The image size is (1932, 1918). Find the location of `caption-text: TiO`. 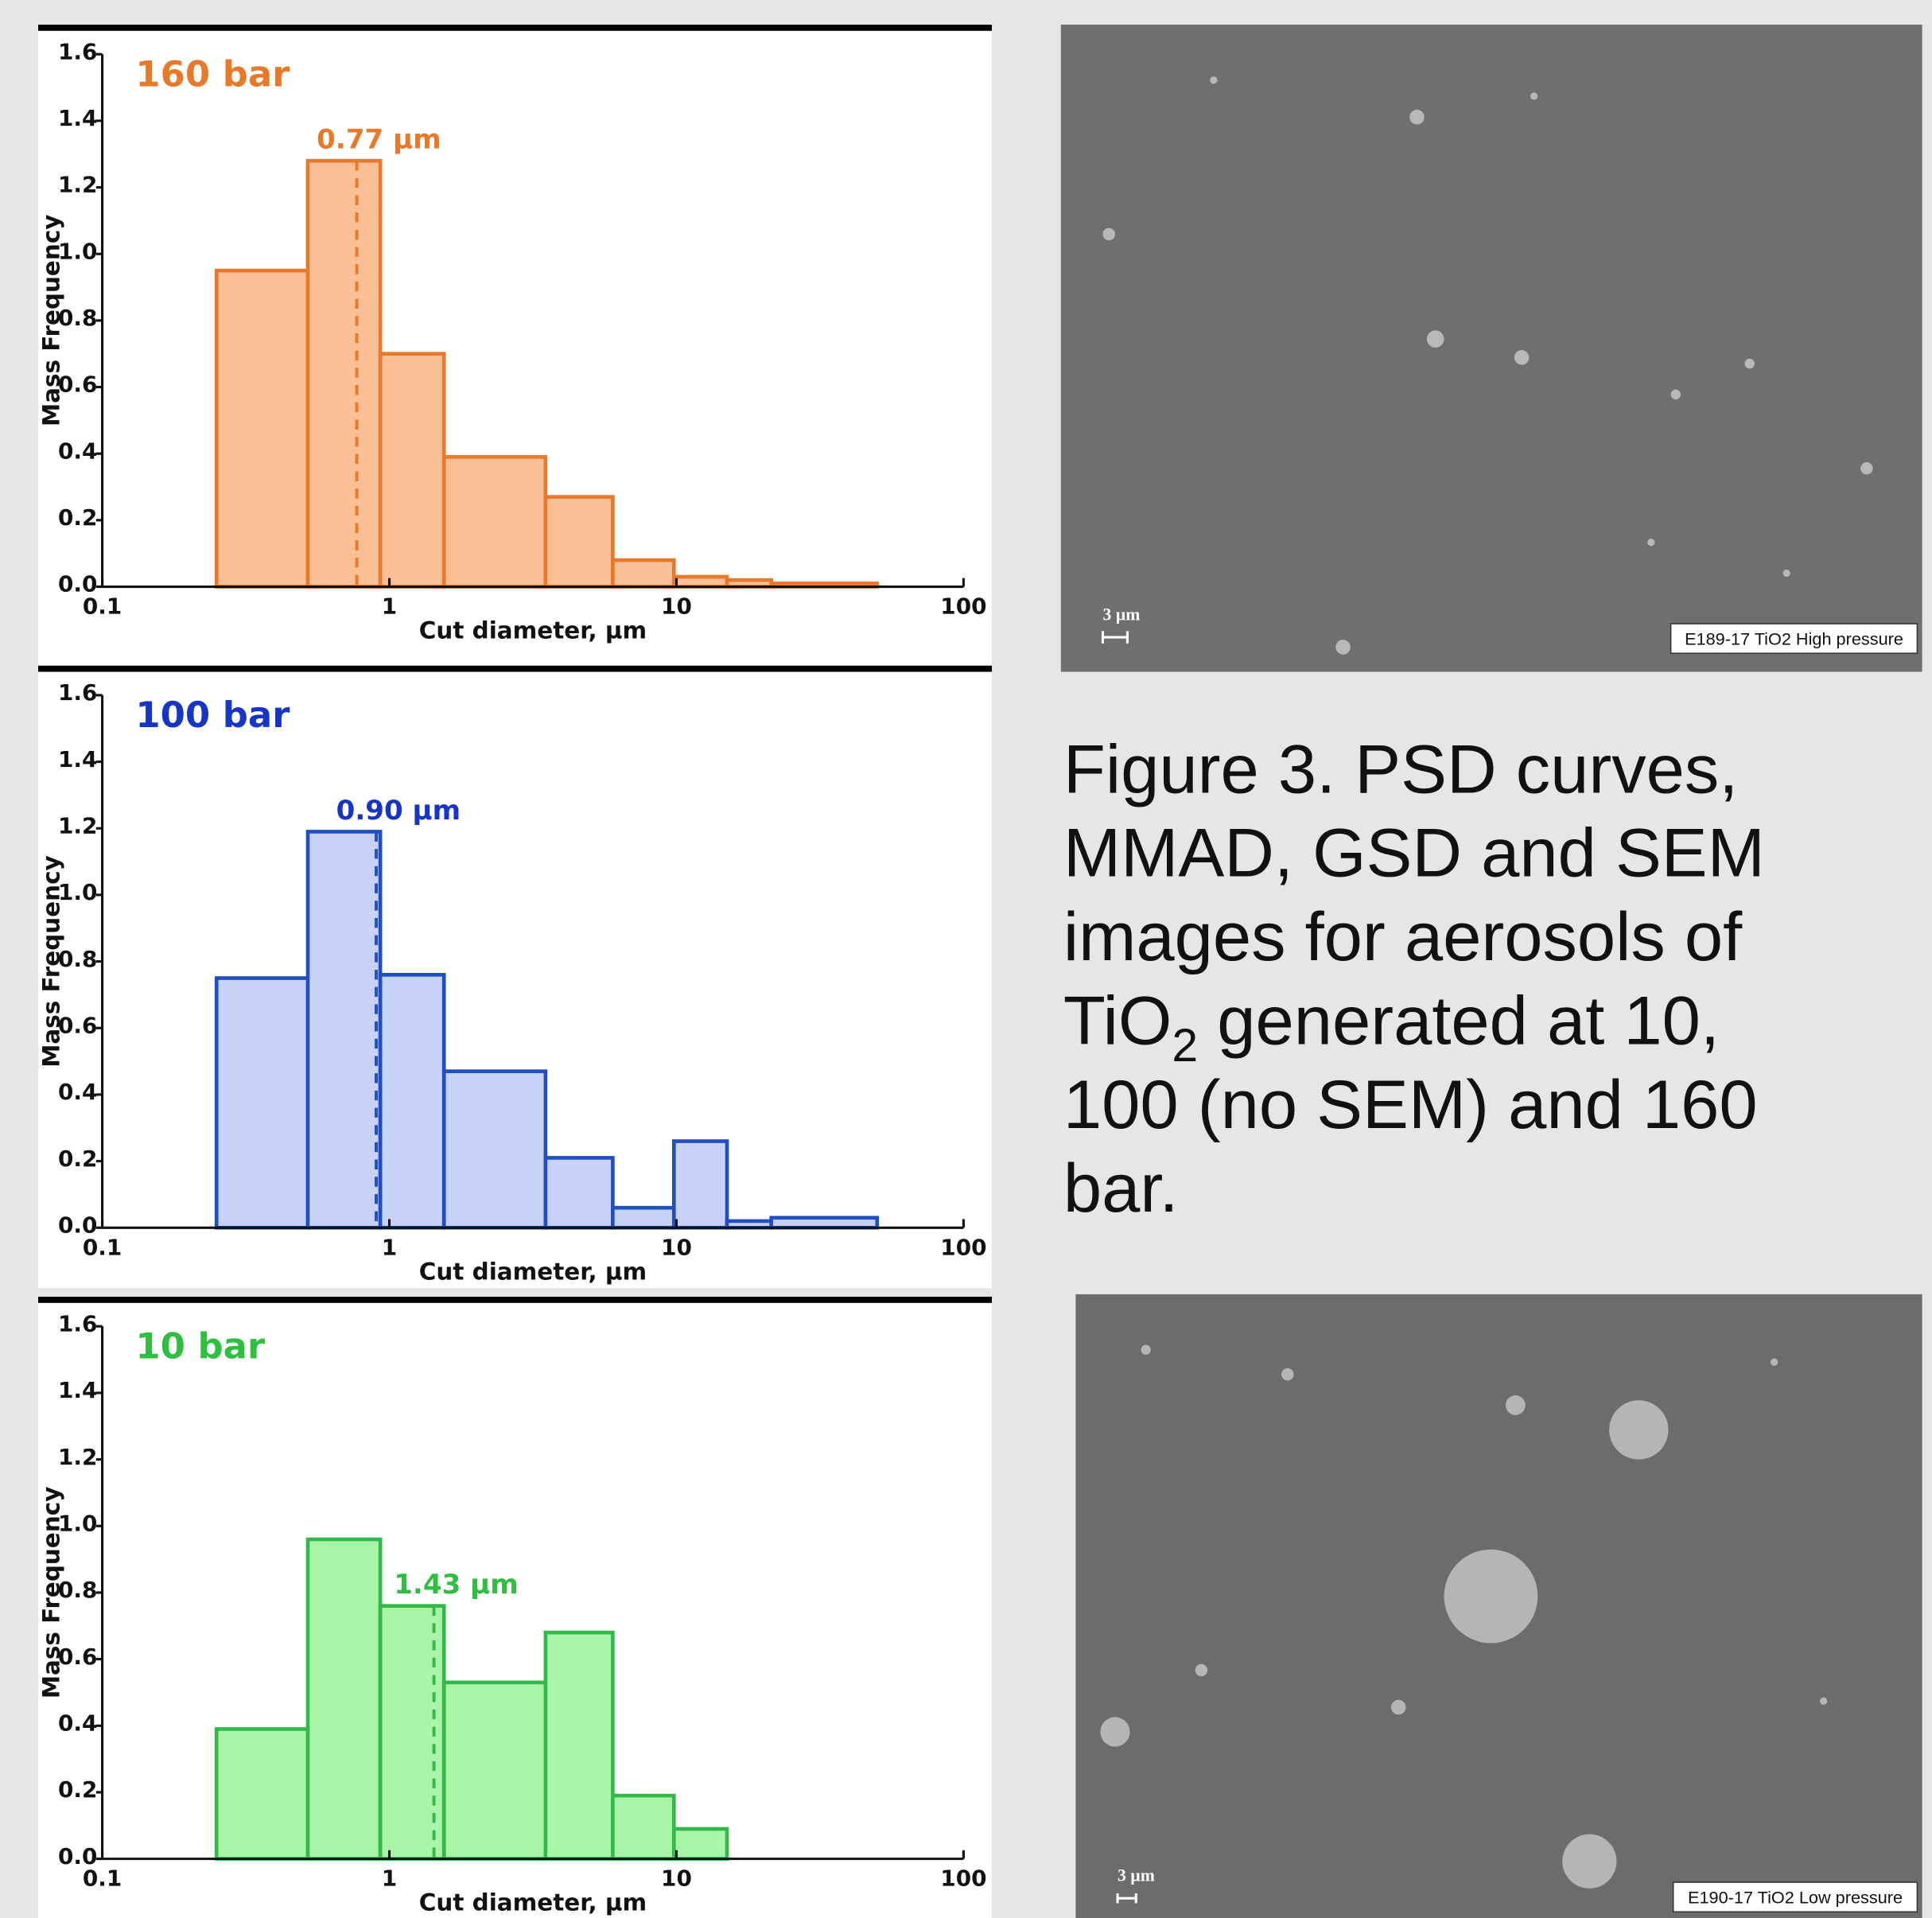

caption-text: TiO is located at coordinates (1117, 1020).